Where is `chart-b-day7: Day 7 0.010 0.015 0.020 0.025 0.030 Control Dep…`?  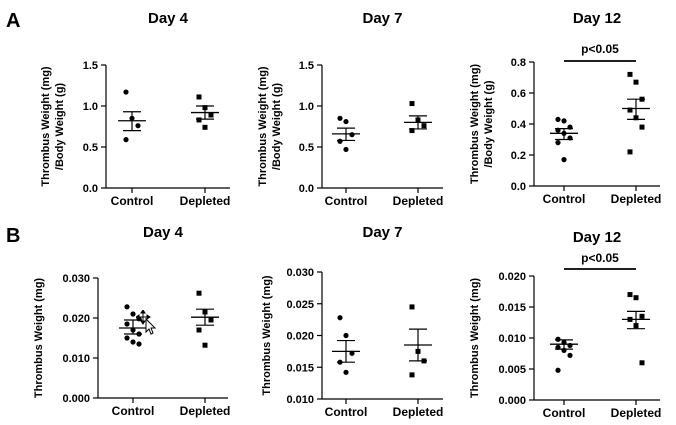 chart-b-day7: Day 7 0.010 0.015 0.020 0.025 0.030 Control Dep… is located at coordinates (352, 321).